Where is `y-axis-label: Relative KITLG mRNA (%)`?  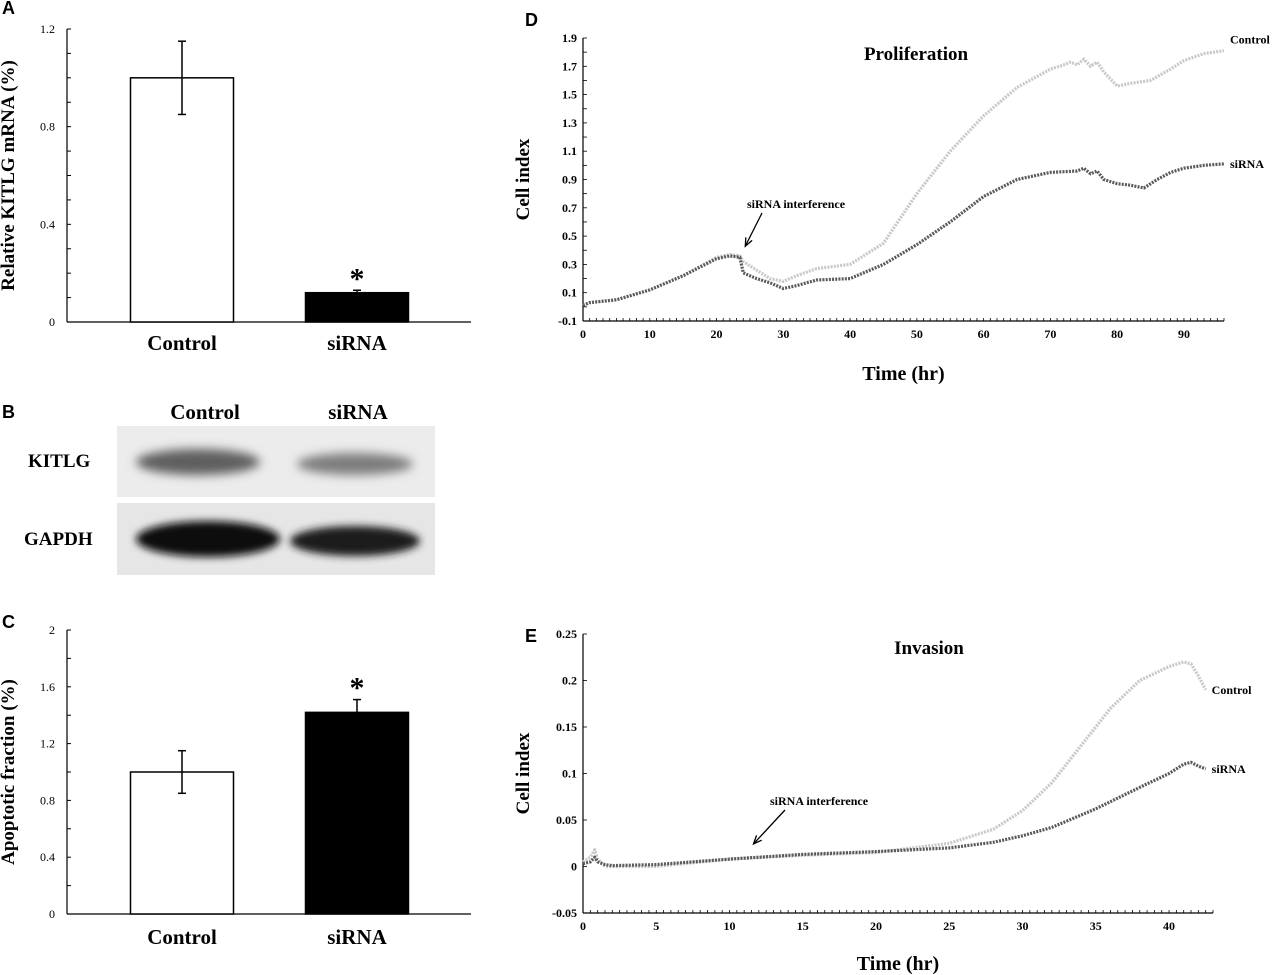 y-axis-label: Relative KITLG mRNA (%) is located at coordinates (9, 175).